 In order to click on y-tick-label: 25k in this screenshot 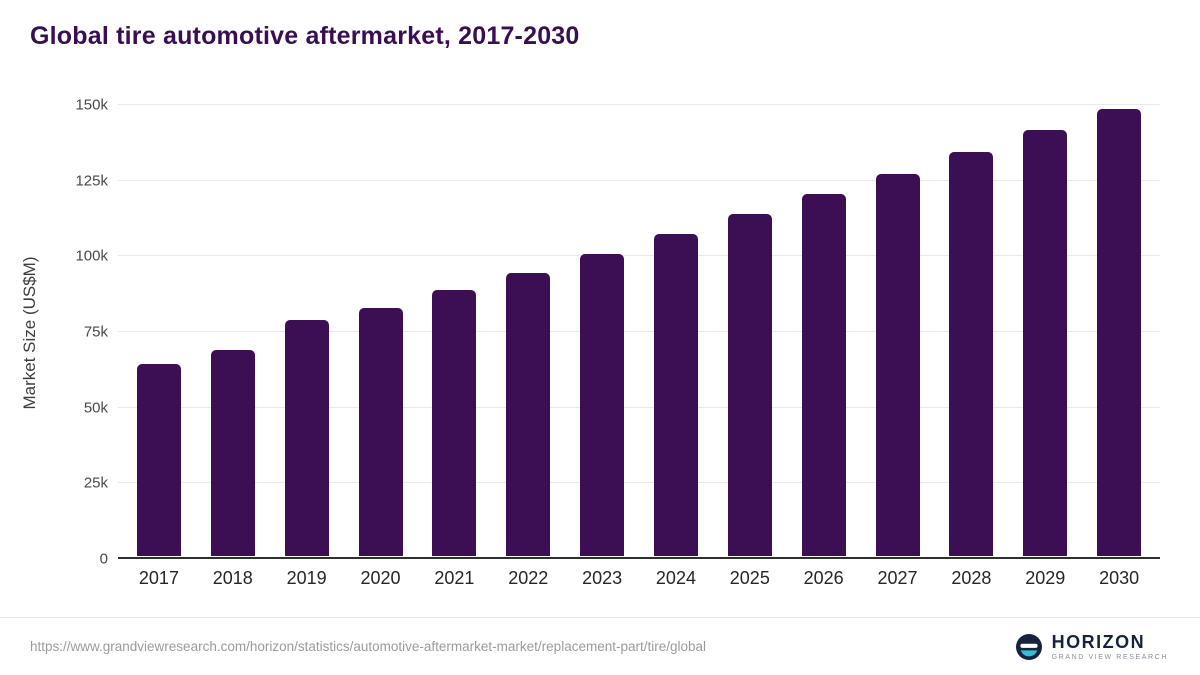, I will do `click(95, 483)`.